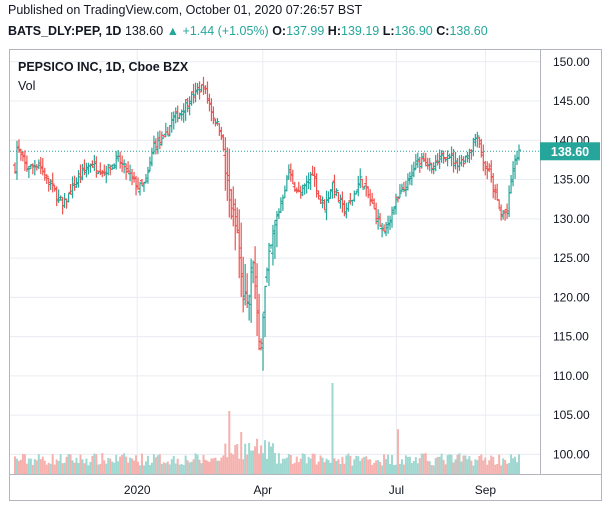 The width and height of the screenshot is (611, 509). I want to click on ohlc-bar, so click(69, 197).